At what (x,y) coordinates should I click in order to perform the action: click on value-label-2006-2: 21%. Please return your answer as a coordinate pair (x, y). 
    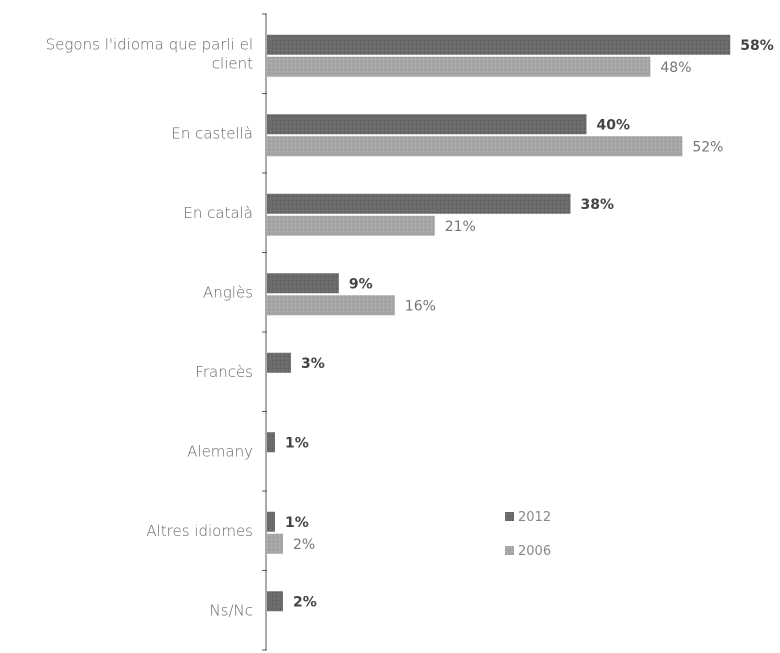
    Looking at the image, I should click on (460, 227).